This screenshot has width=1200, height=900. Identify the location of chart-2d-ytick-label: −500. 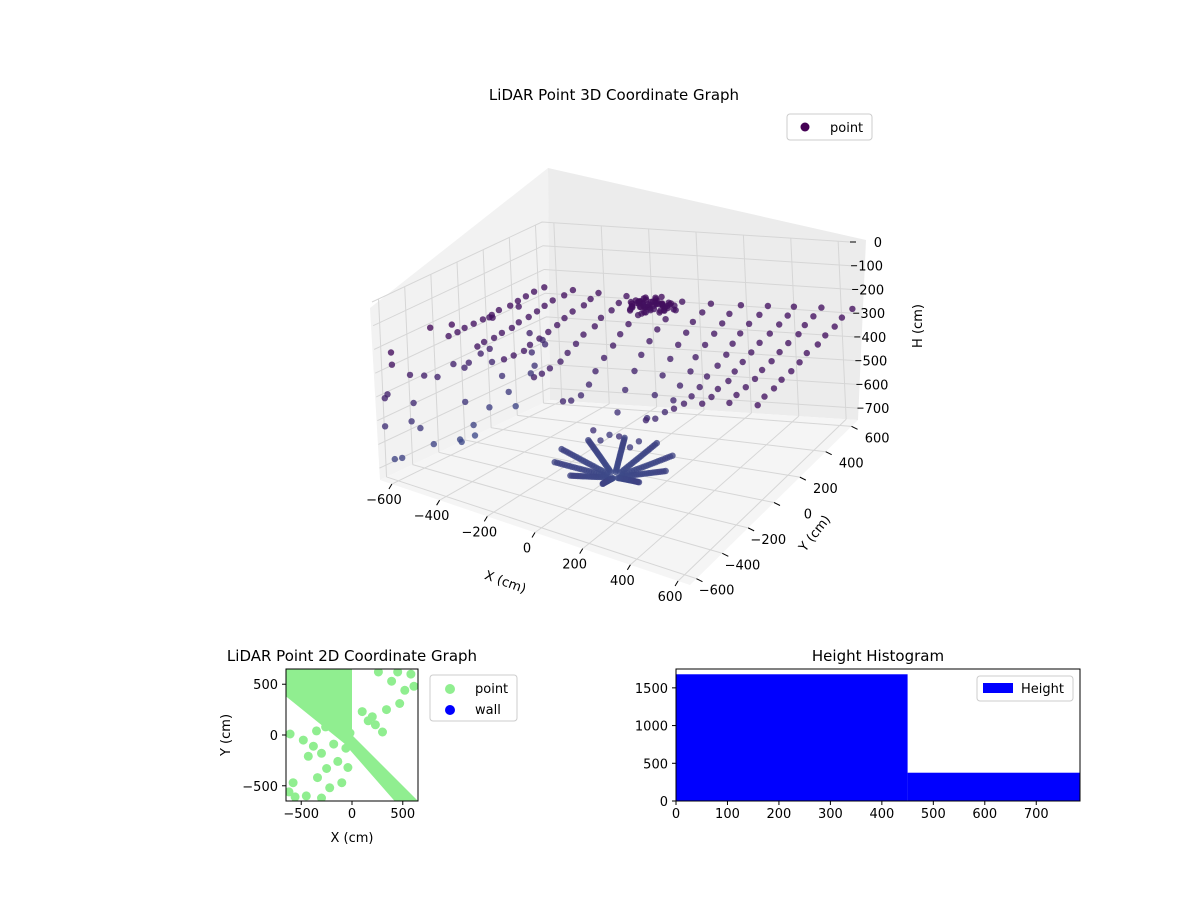
(260, 787).